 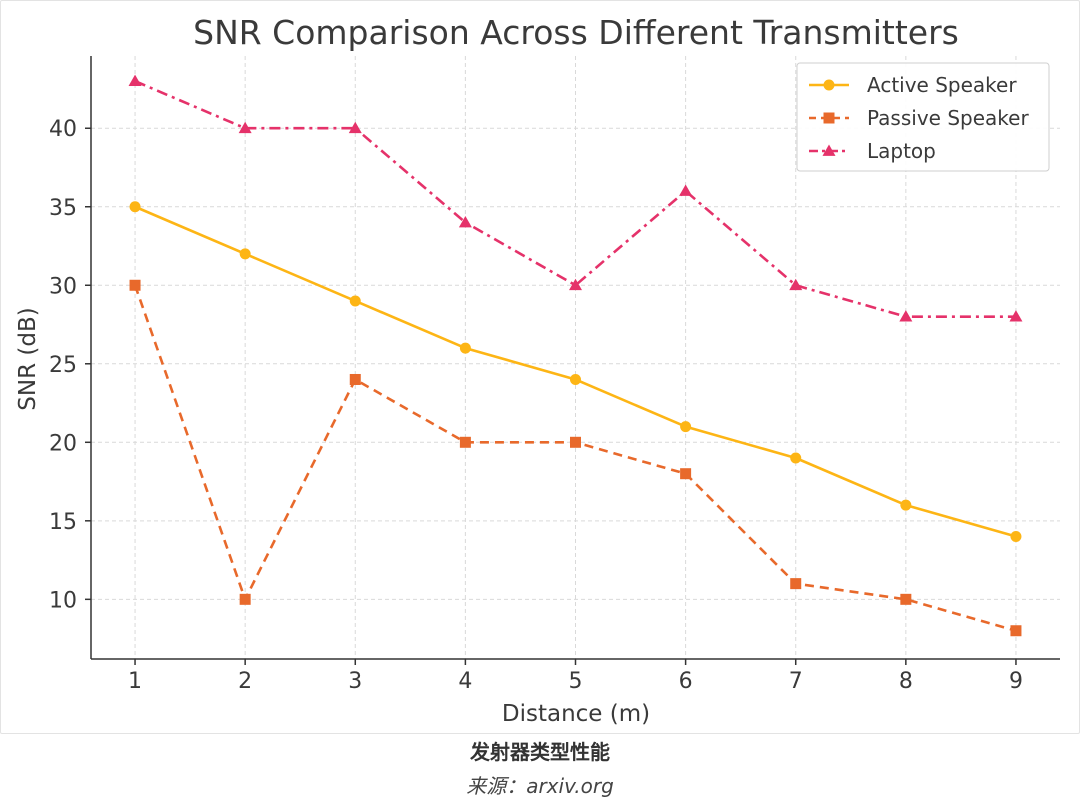 I want to click on legend-box, so click(x=923, y=117).